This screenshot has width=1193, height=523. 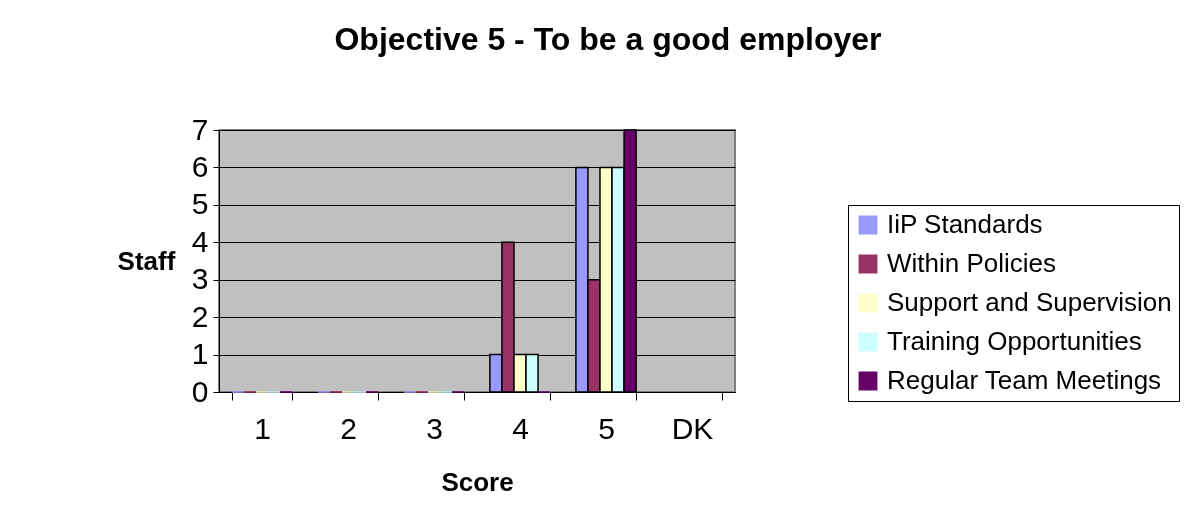 I want to click on legend-label: Regular Team Meetings, so click(x=1024, y=380).